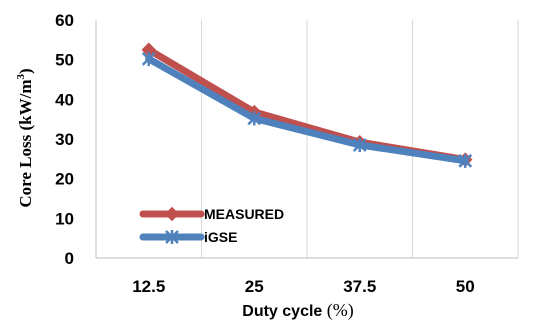 Image resolution: width=533 pixels, height=332 pixels. I want to click on legend-item-igse: iGSE, so click(188, 237).